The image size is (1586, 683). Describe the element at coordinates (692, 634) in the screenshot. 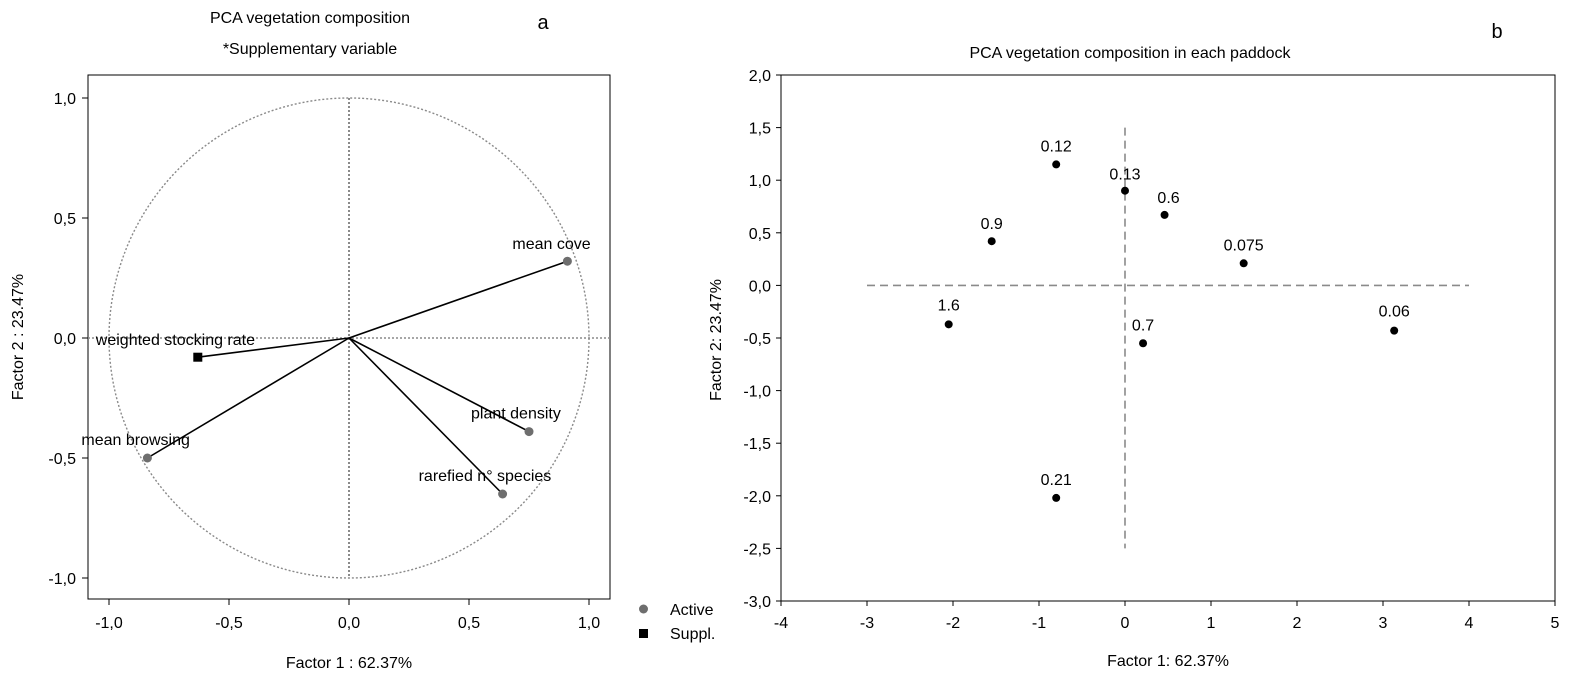

I see `legend-label: Suppl.` at that location.